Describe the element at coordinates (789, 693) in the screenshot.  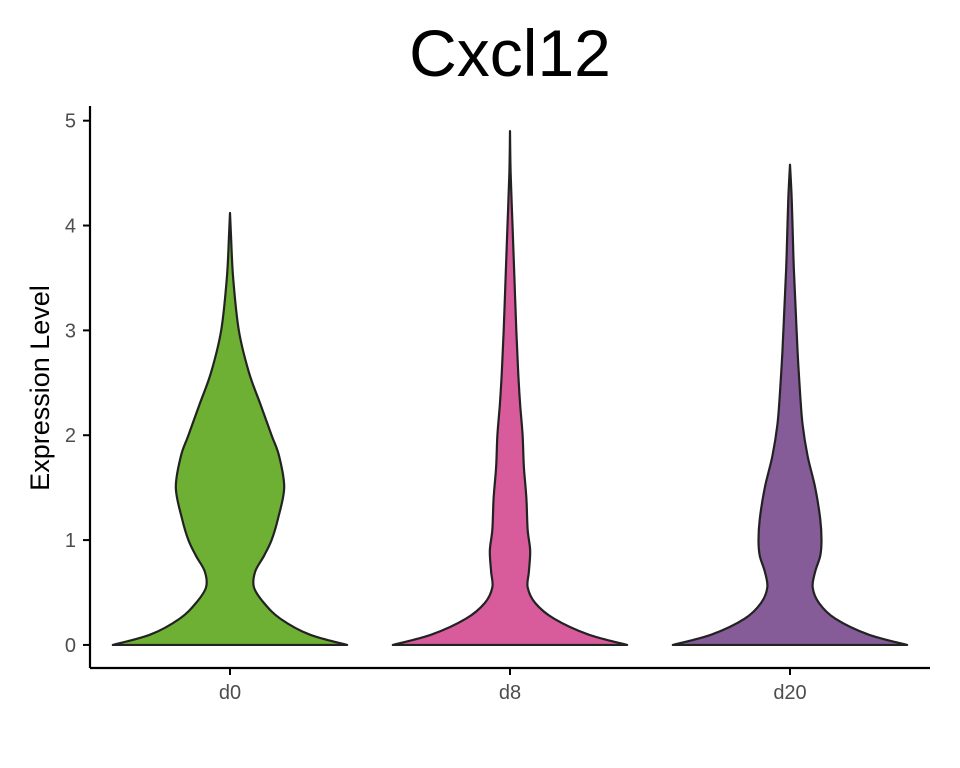
I see `x-tick-label-d20: d20` at that location.